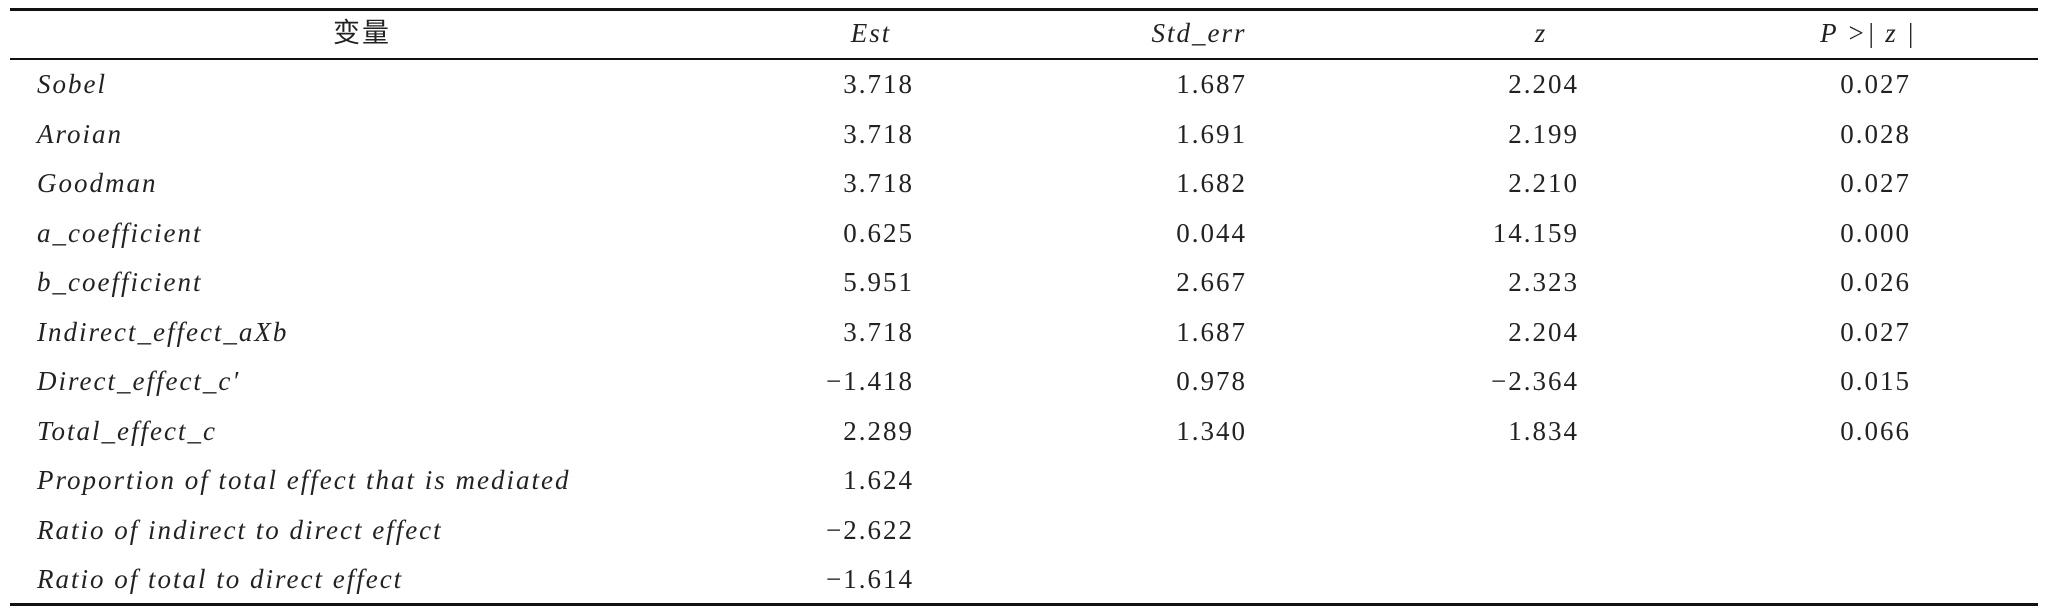 This screenshot has height=608, width=2048. Describe the element at coordinates (1875, 430) in the screenshot. I see `value-cell: 0.066` at that location.